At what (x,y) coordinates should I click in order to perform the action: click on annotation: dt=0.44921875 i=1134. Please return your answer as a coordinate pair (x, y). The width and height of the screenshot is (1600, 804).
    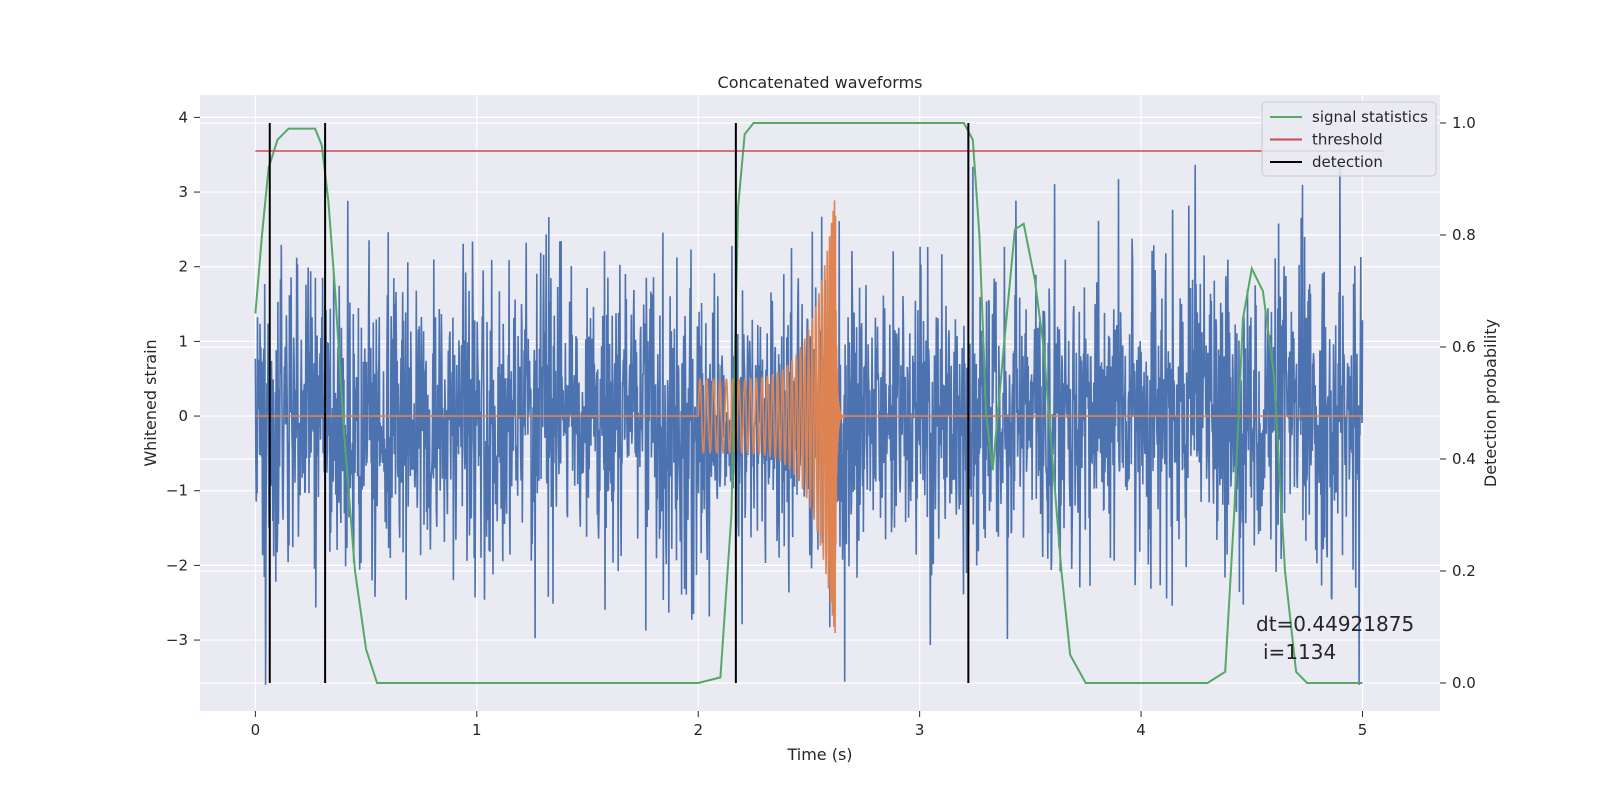
    Looking at the image, I should click on (1335, 638).